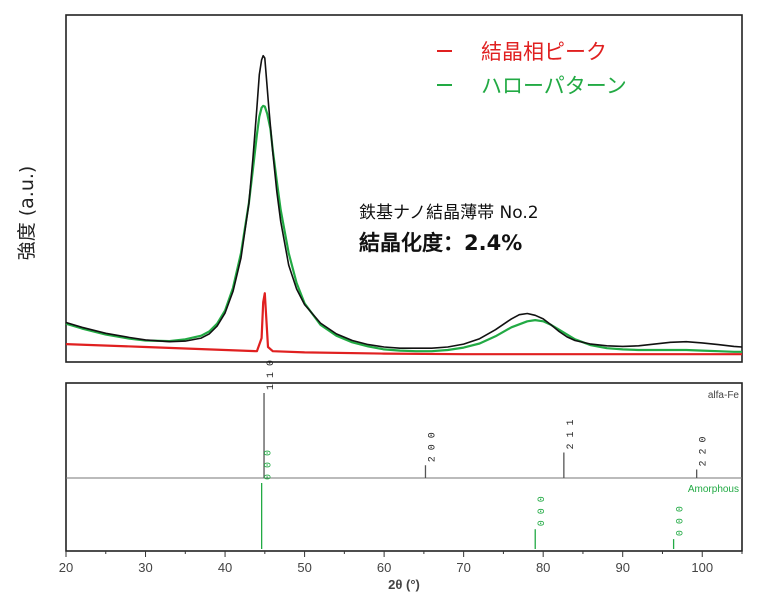  I want to click on x-axis-ticks: 20 30 40 50 60 70 80 90 100, so click(401, 563).